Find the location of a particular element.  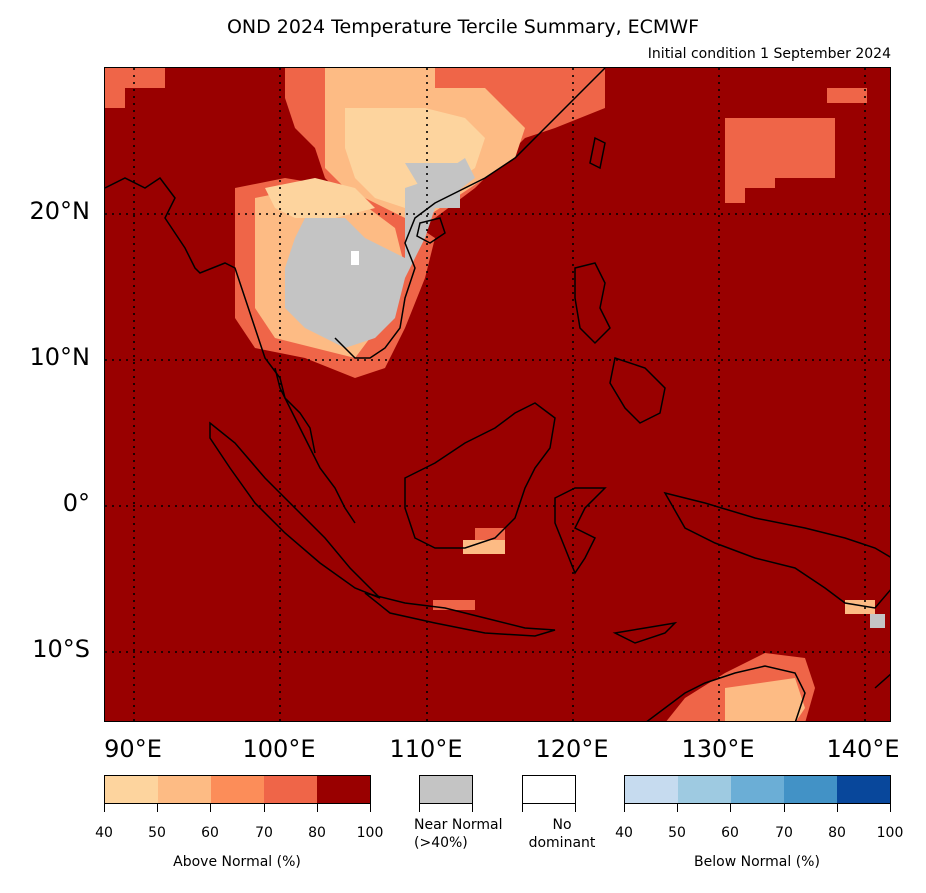

lon-label-90e: 90°E is located at coordinates (133, 749).